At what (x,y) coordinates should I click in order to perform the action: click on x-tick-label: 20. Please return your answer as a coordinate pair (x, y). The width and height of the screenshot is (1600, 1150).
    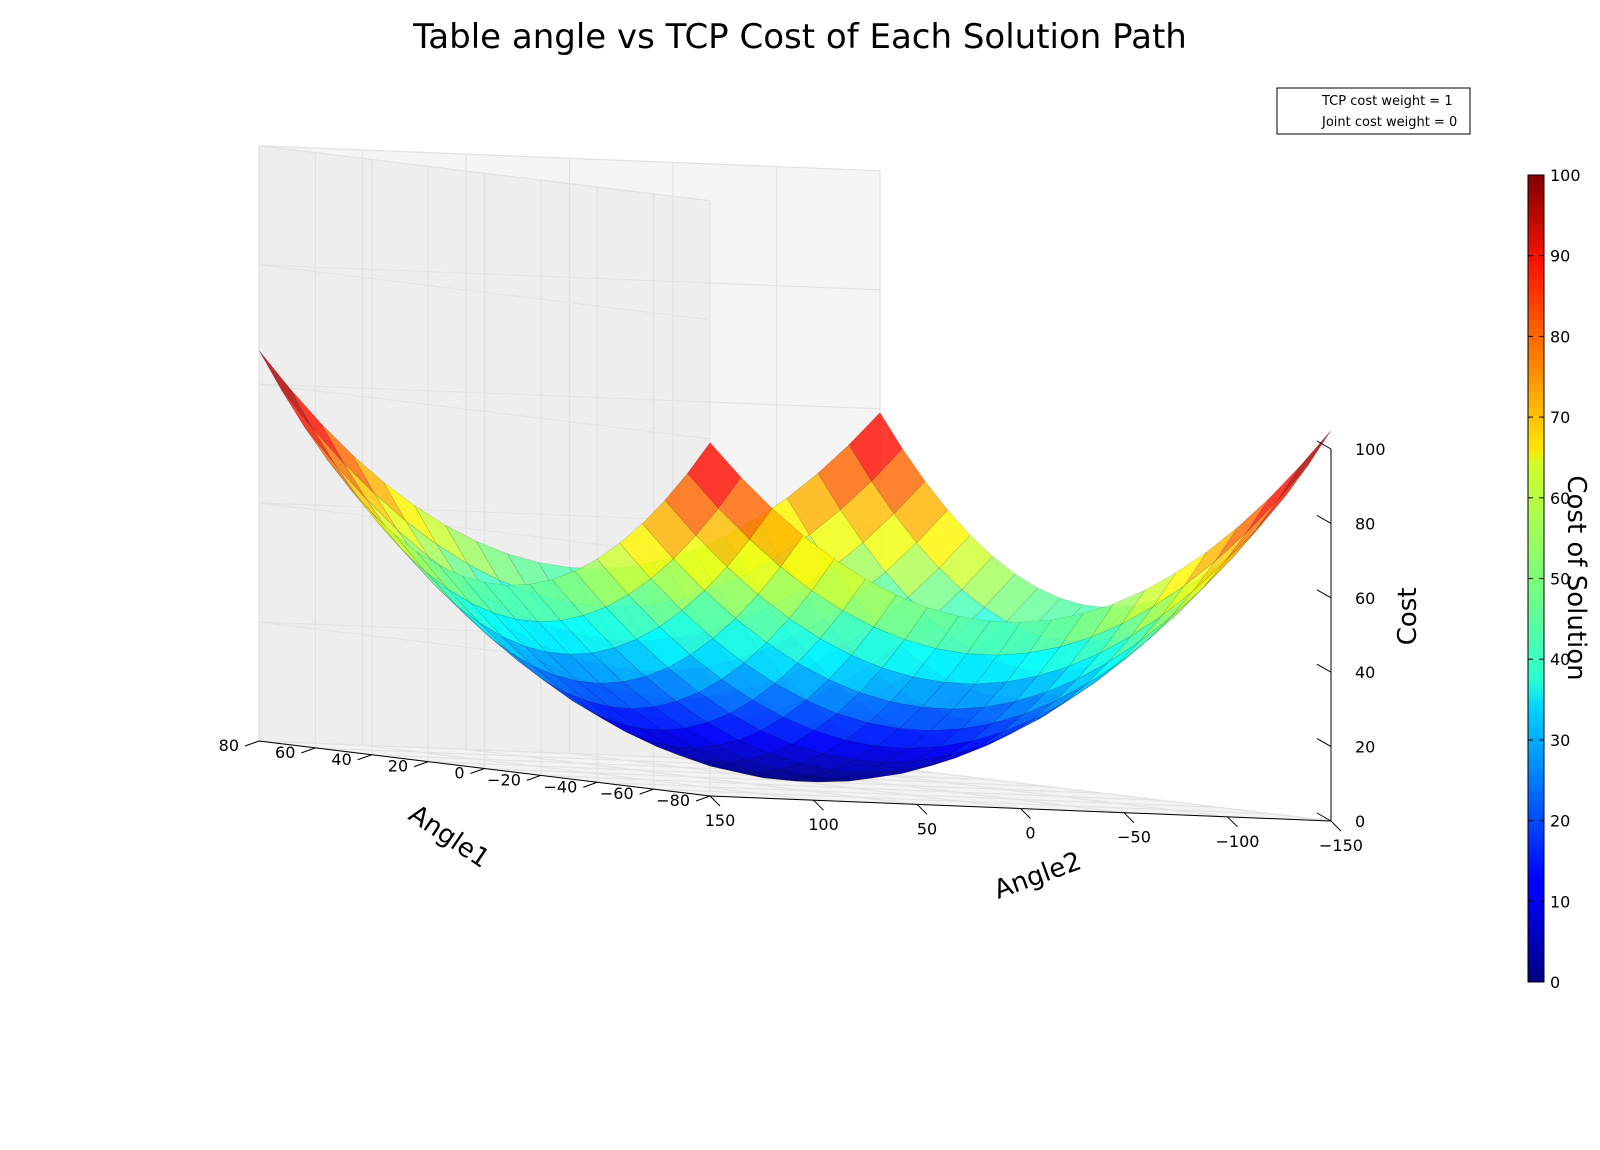
    Looking at the image, I should click on (398, 766).